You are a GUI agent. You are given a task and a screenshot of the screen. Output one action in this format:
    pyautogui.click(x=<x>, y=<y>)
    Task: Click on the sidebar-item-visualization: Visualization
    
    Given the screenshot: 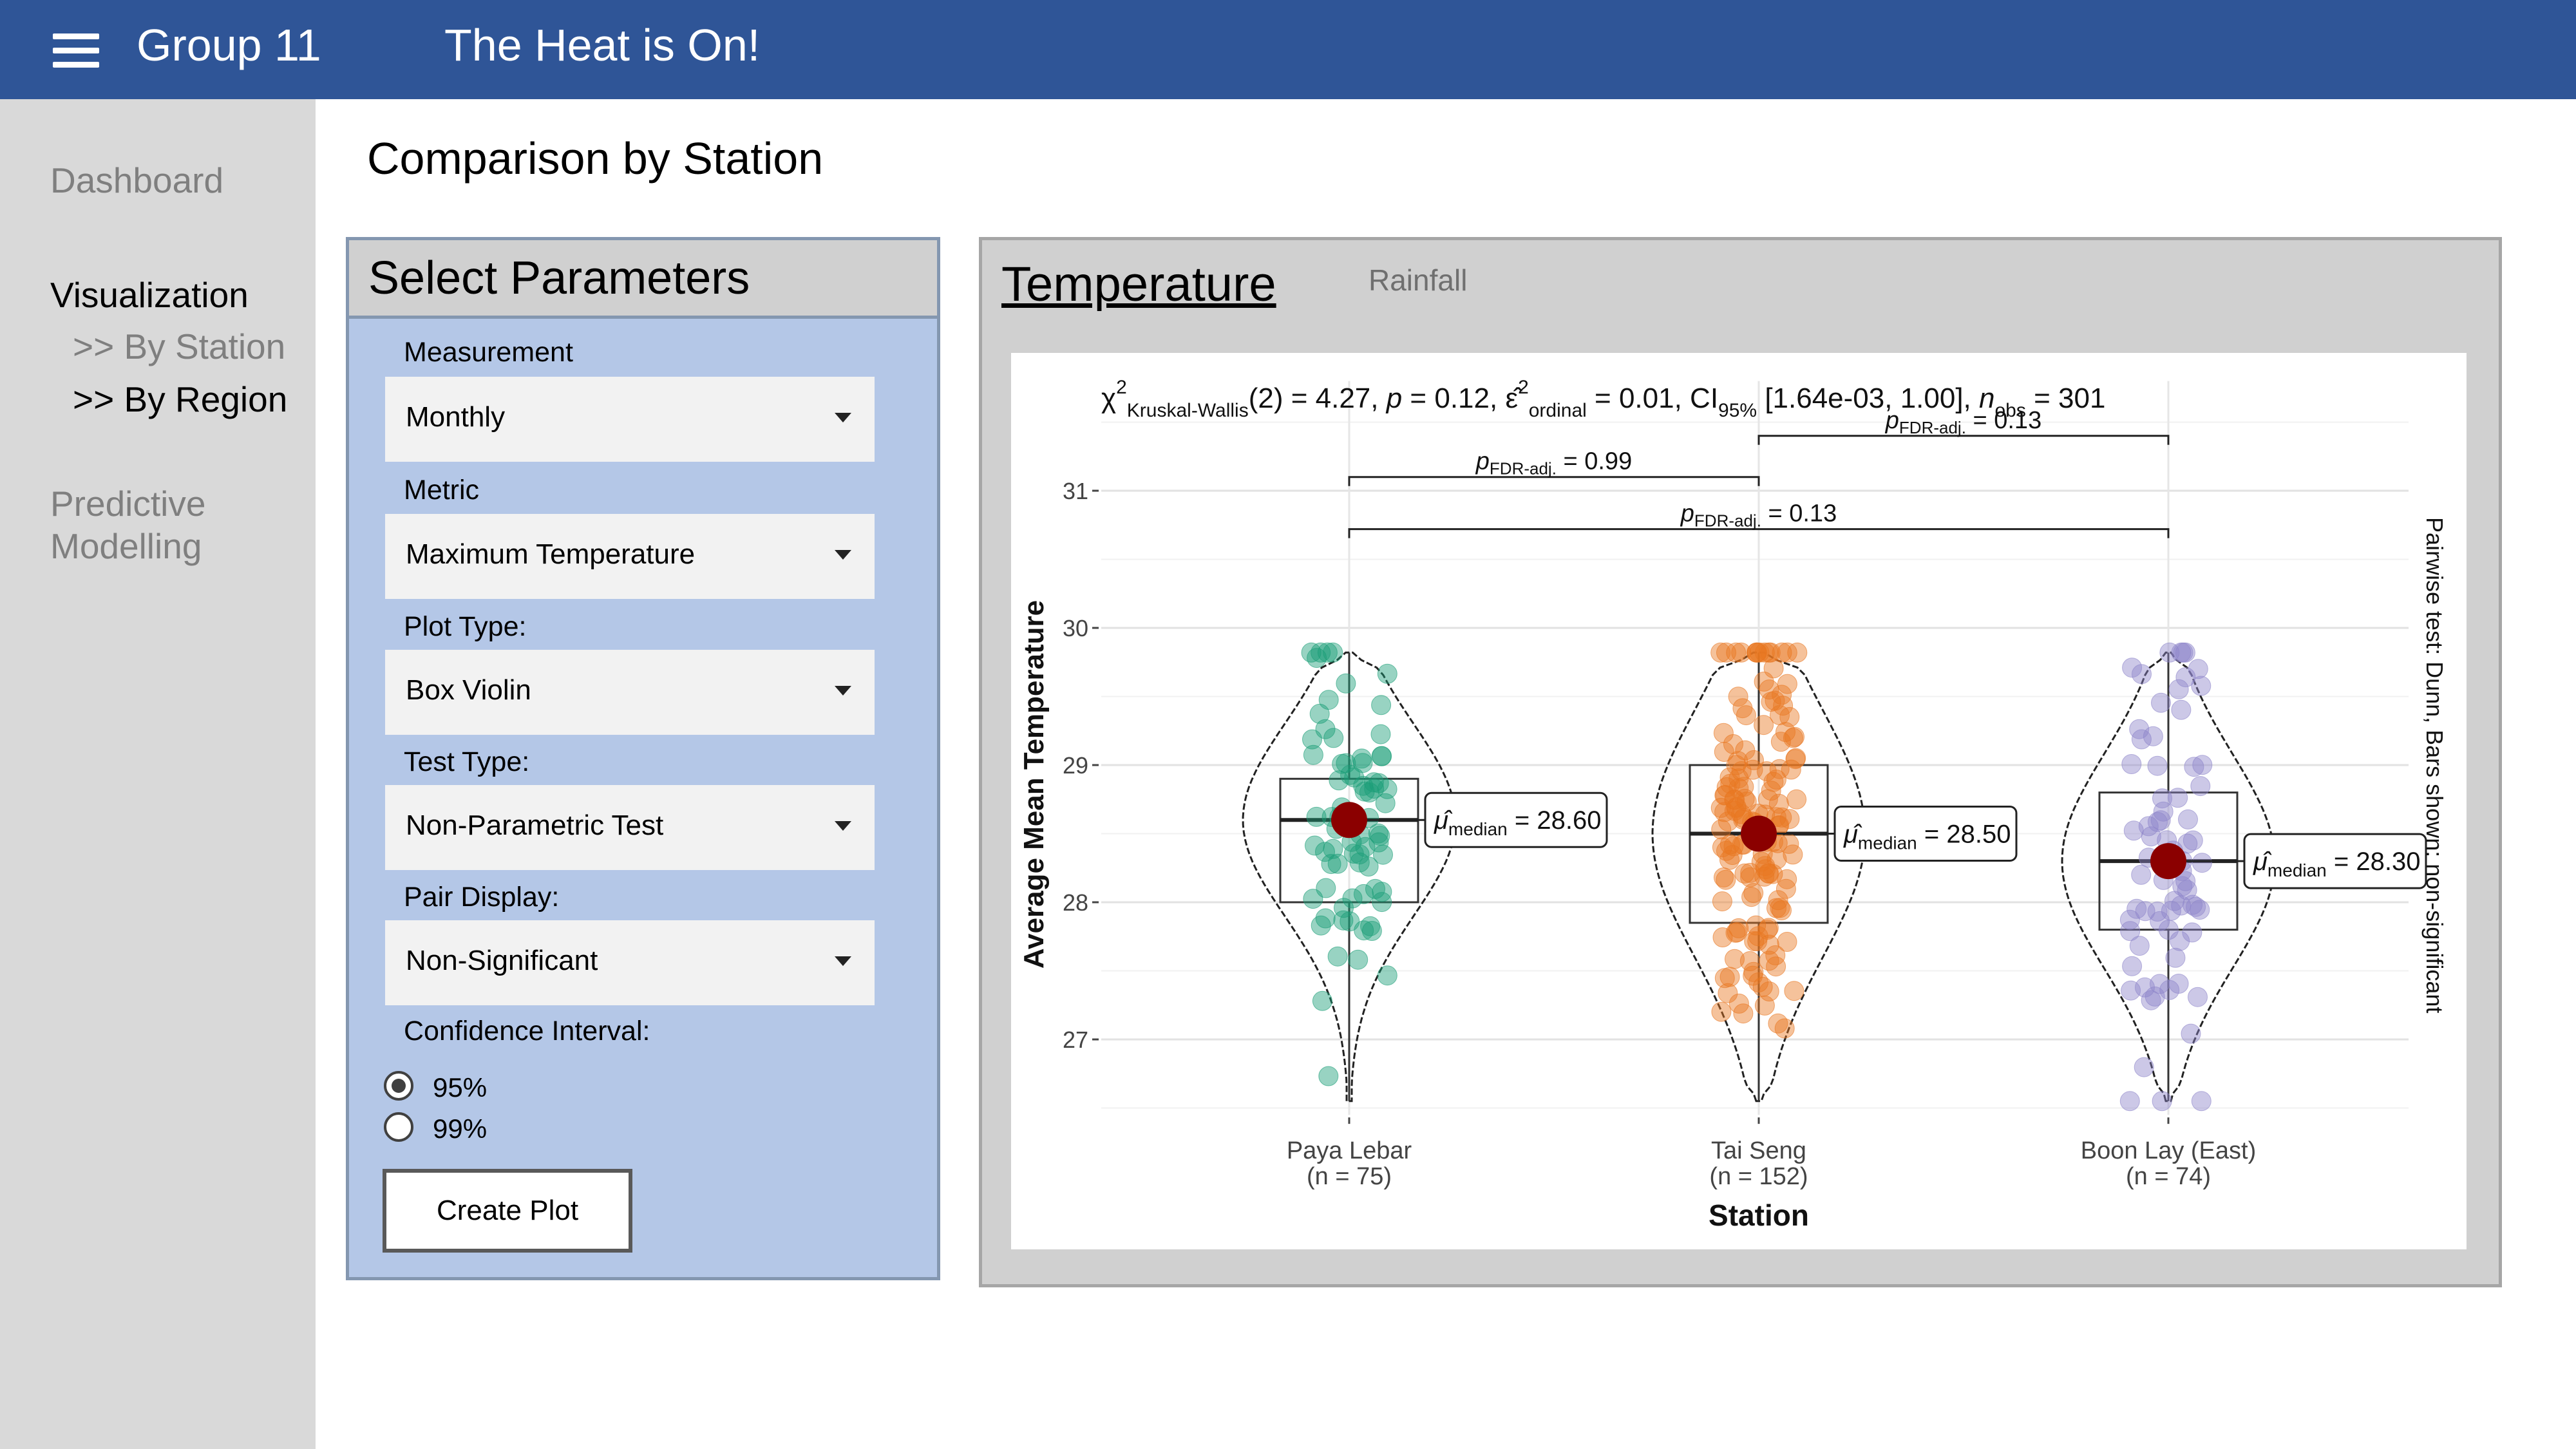 What is the action you would take?
    pyautogui.click(x=149, y=295)
    